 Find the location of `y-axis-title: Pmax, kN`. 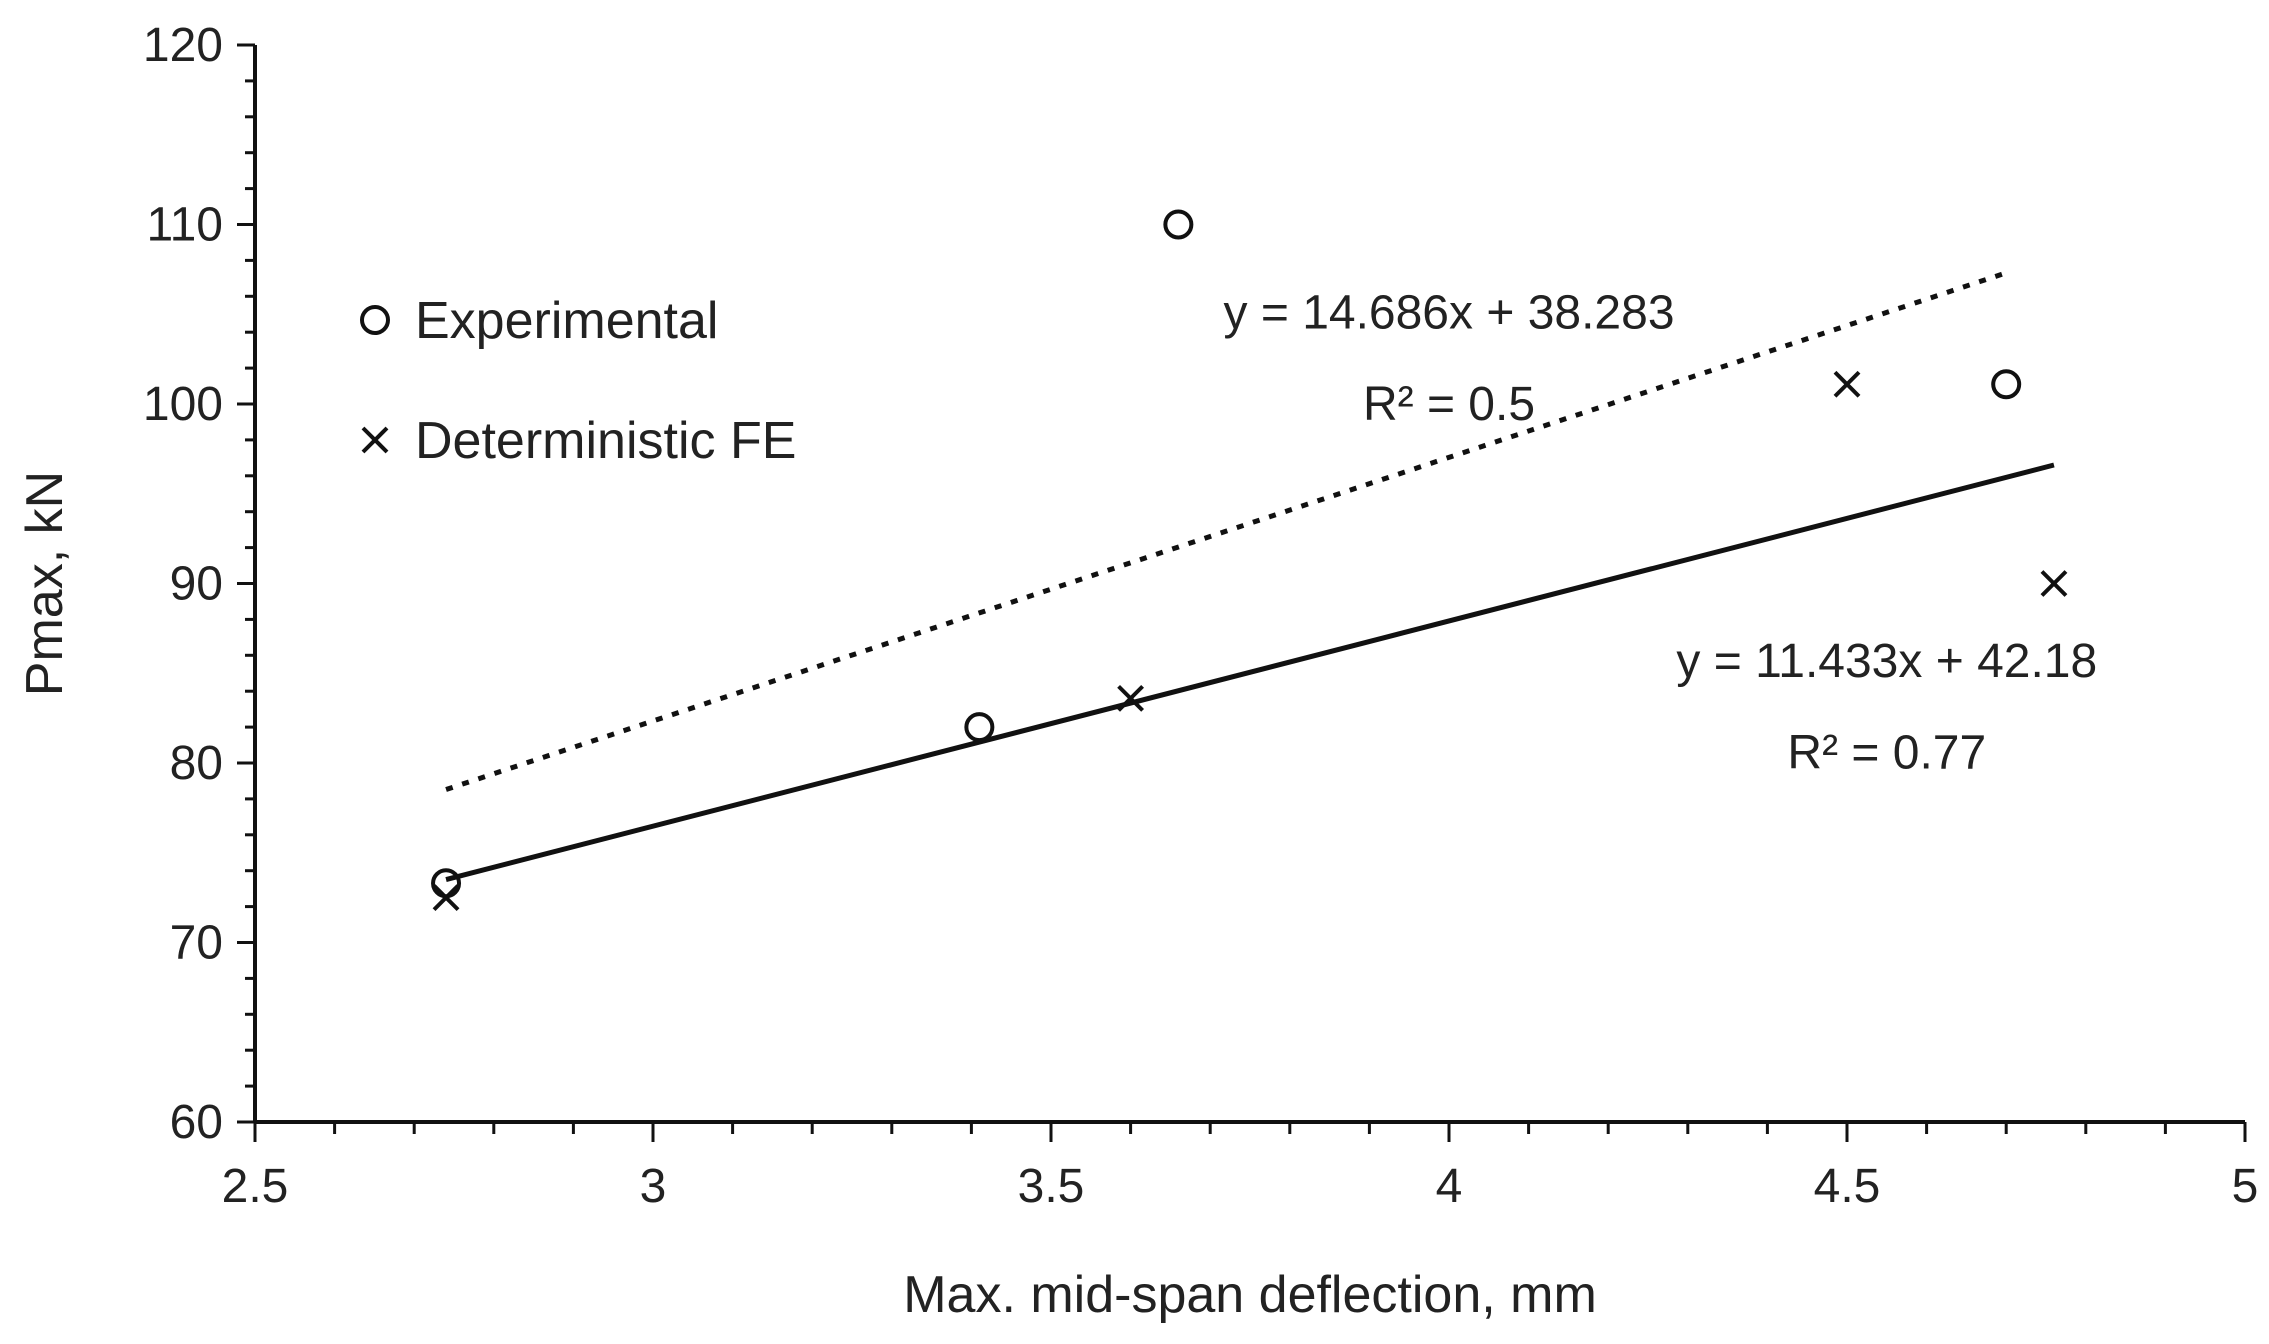

y-axis-title: Pmax, kN is located at coordinates (45, 583).